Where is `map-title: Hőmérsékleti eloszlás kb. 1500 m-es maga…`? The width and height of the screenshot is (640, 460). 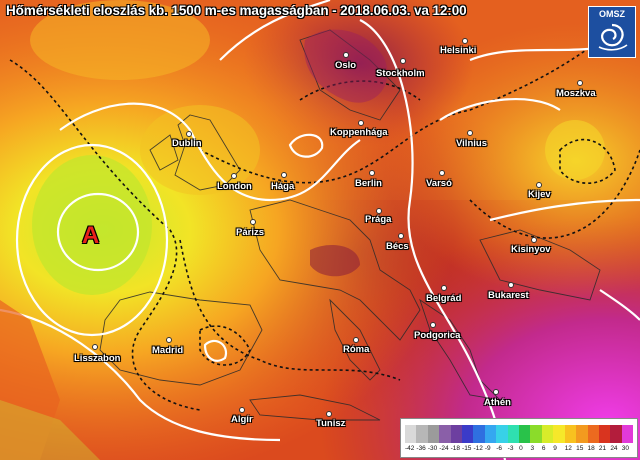 map-title: Hőmérsékleti eloszlás kb. 1500 m-es maga… is located at coordinates (236, 10).